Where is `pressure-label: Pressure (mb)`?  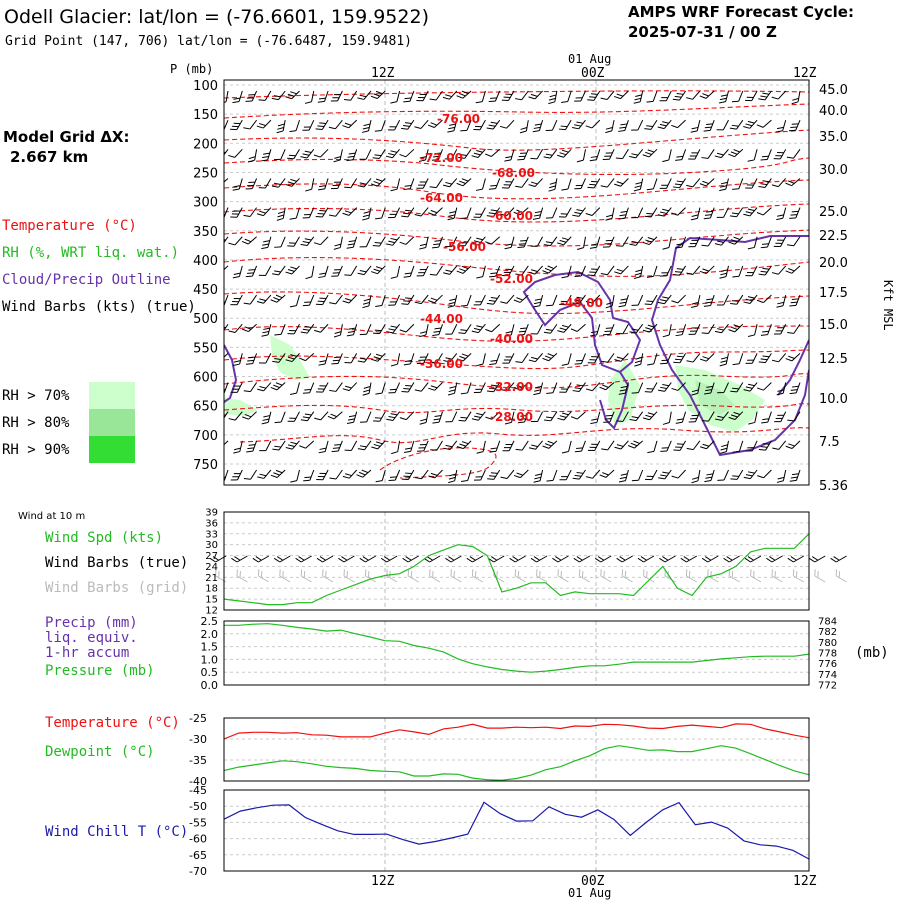
pressure-label: Pressure (mb) is located at coordinates (100, 671).